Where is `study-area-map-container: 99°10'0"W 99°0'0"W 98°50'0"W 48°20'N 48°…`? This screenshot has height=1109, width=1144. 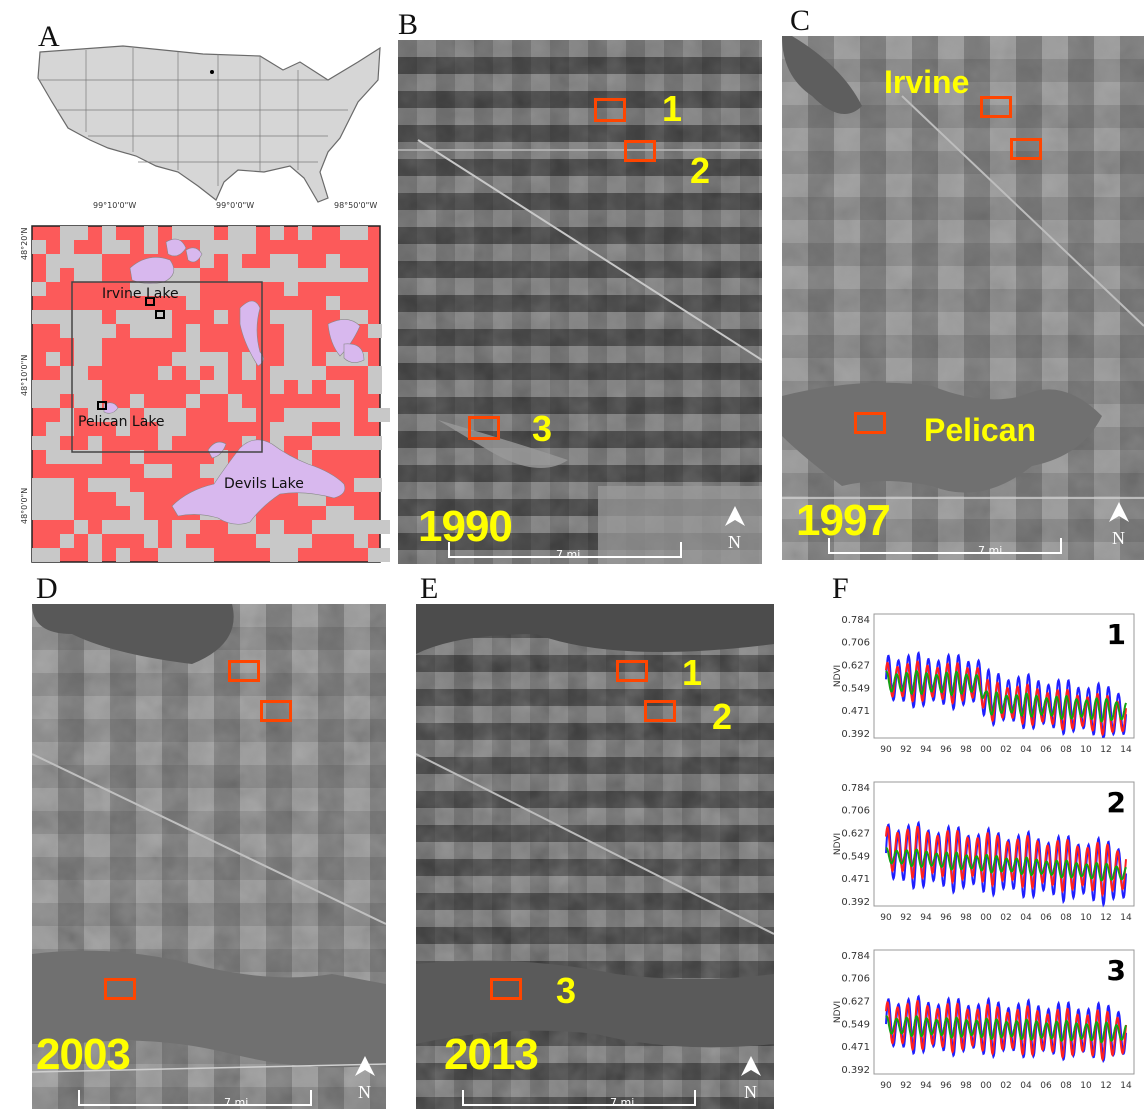 study-area-map-container: 99°10'0"W 99°0'0"W 98°50'0"W 48°20'N 48°… is located at coordinates (207, 380).